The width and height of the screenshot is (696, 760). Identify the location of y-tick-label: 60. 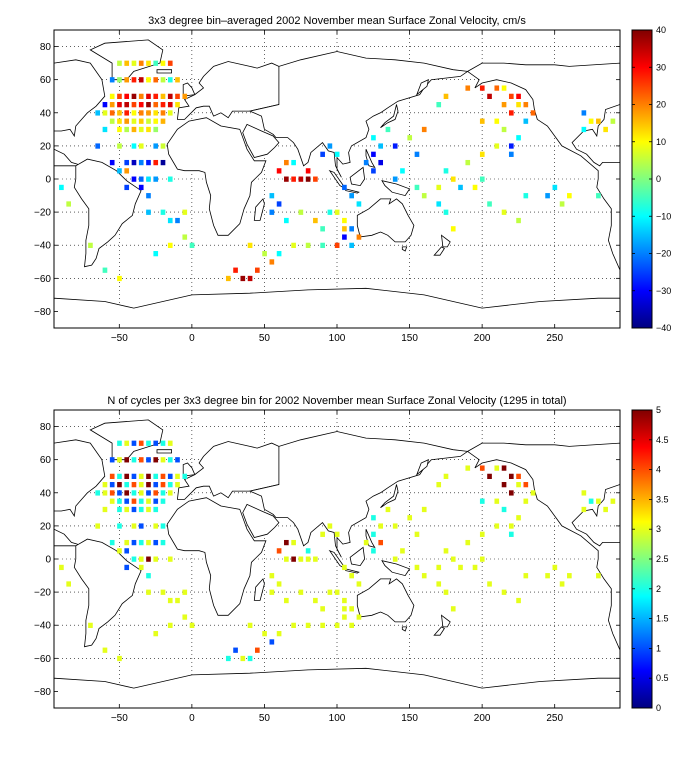
(46, 80).